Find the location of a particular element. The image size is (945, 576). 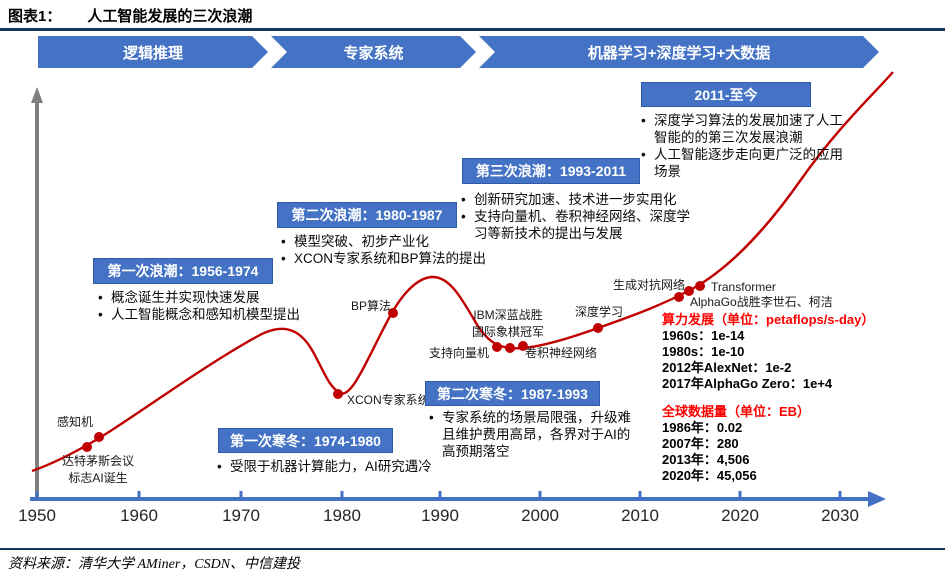

data-volume-stat: 2007年：280 is located at coordinates (700, 443).